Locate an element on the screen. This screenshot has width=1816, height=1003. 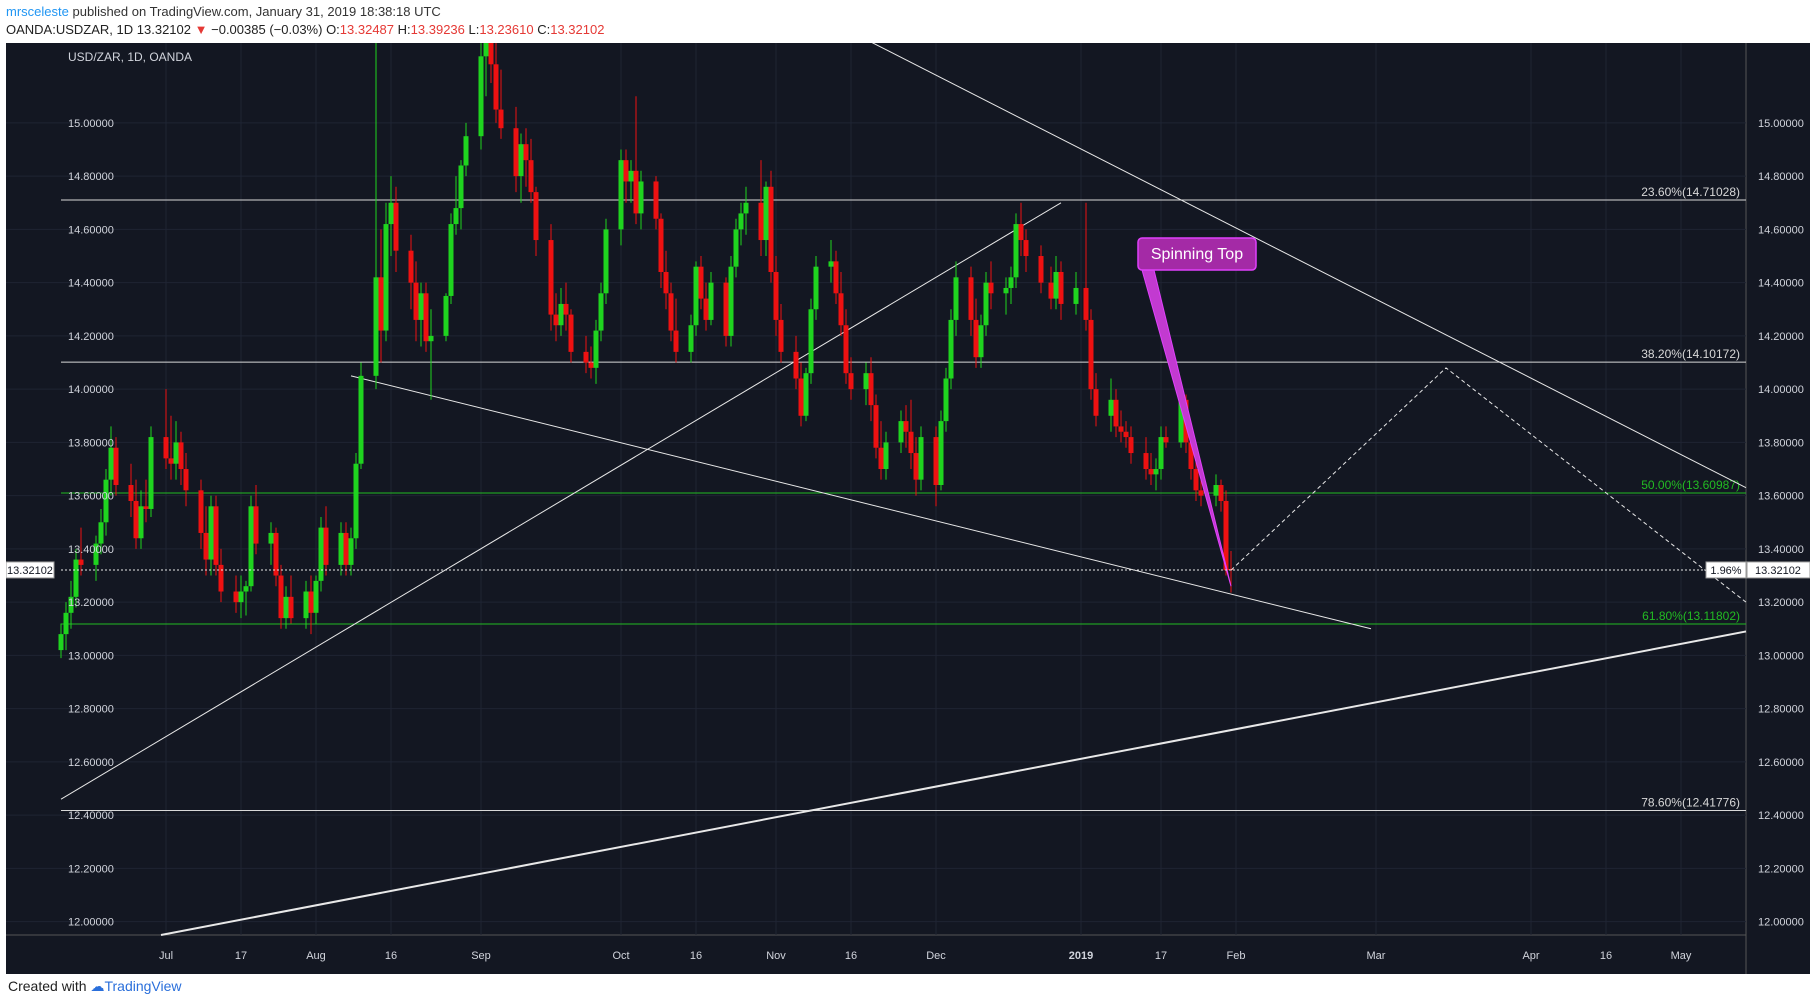
time-scale-background is located at coordinates (876, 954).